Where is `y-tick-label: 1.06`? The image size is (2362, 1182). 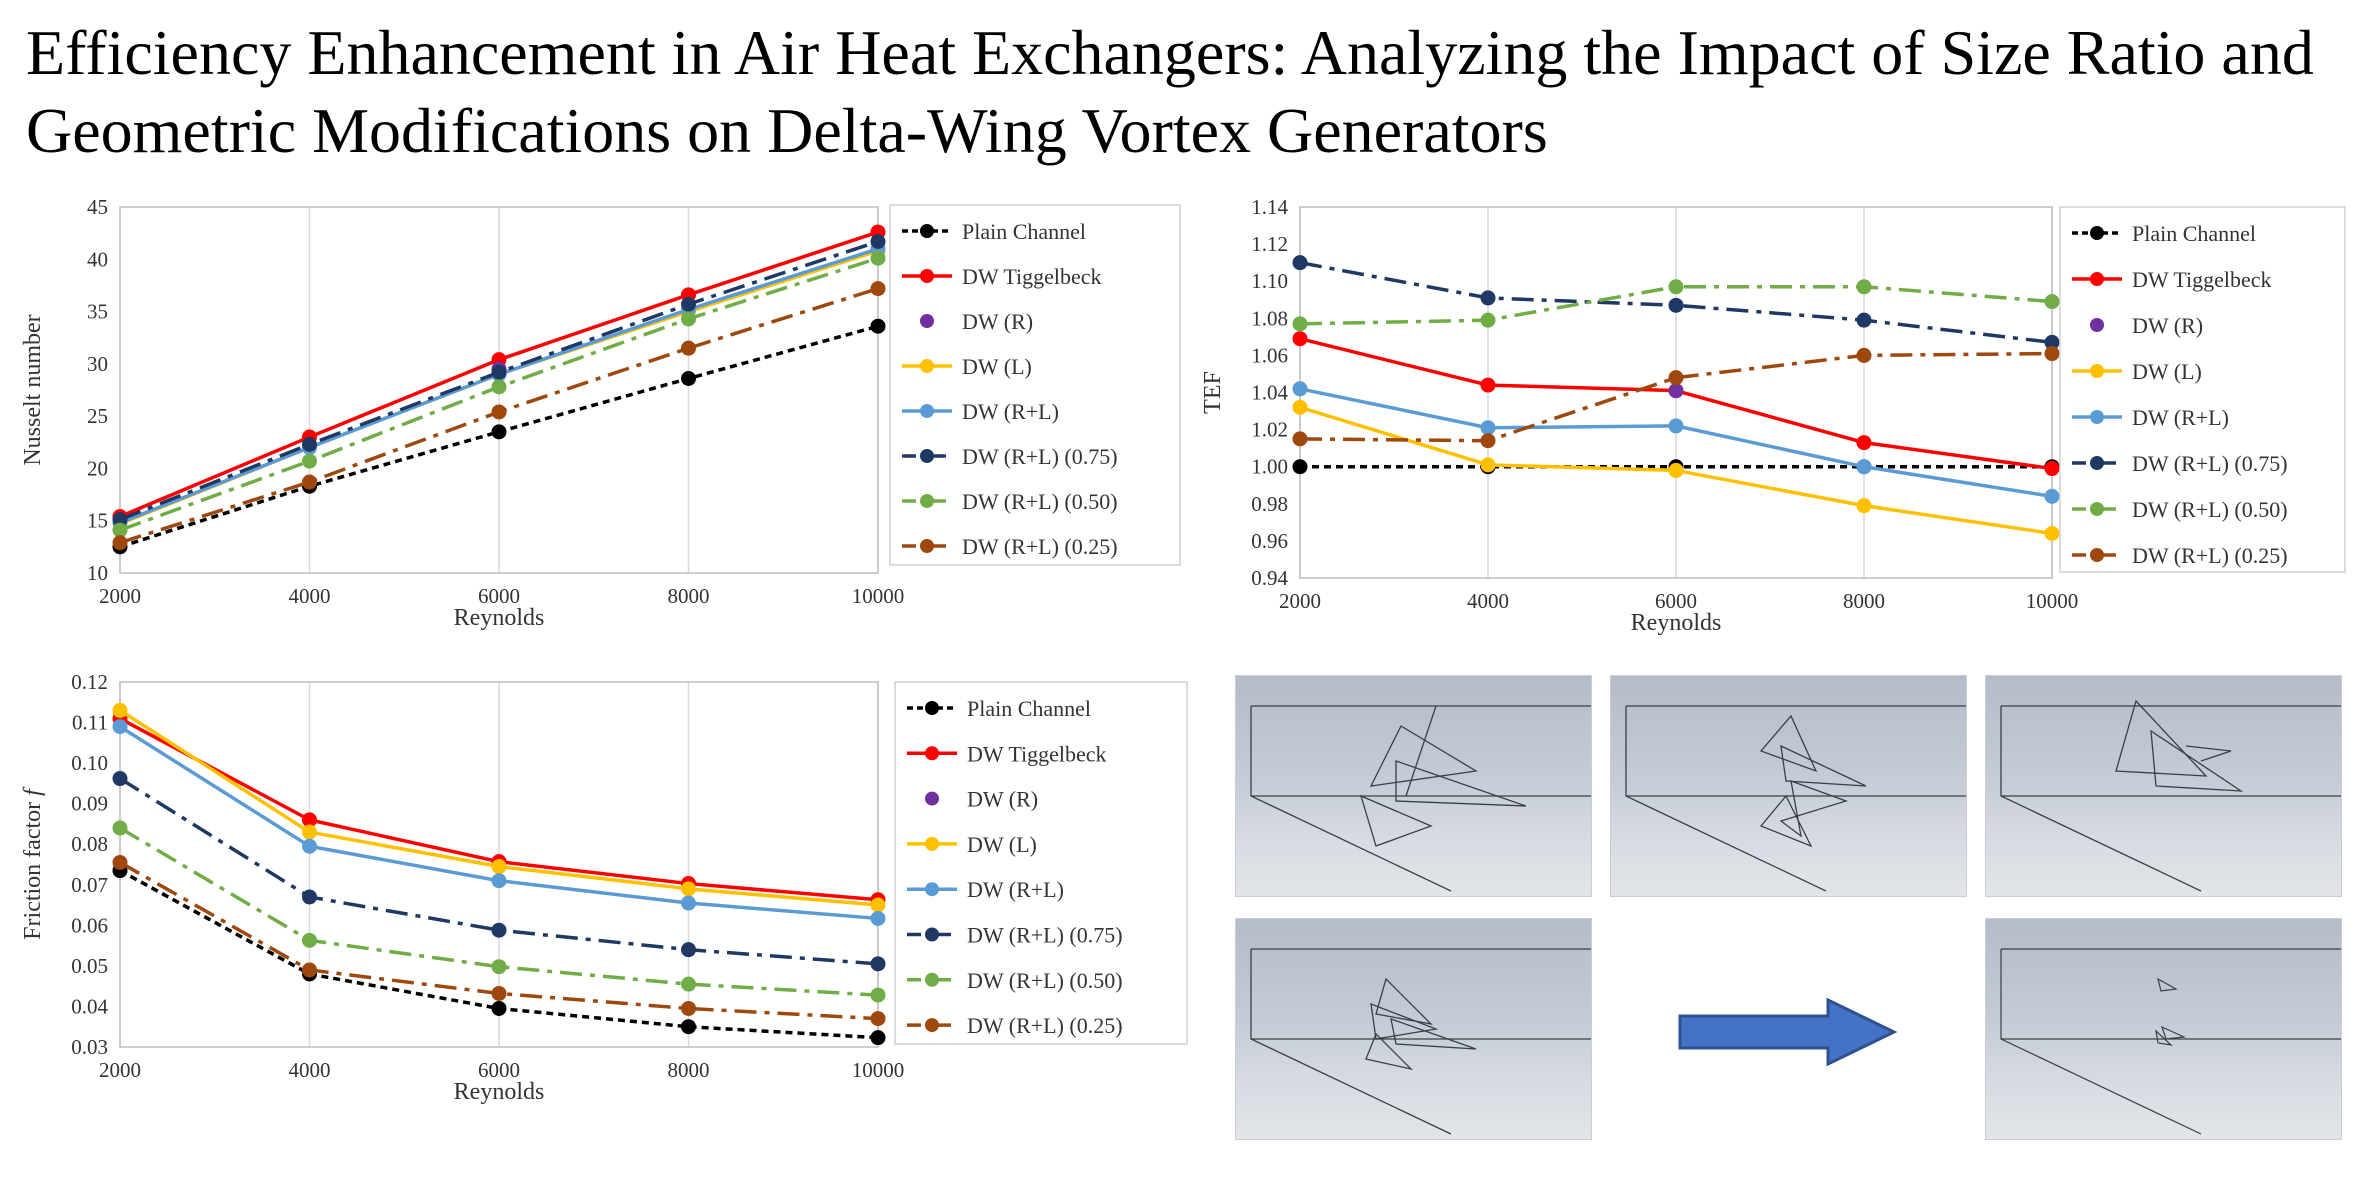
y-tick-label: 1.06 is located at coordinates (1269, 355).